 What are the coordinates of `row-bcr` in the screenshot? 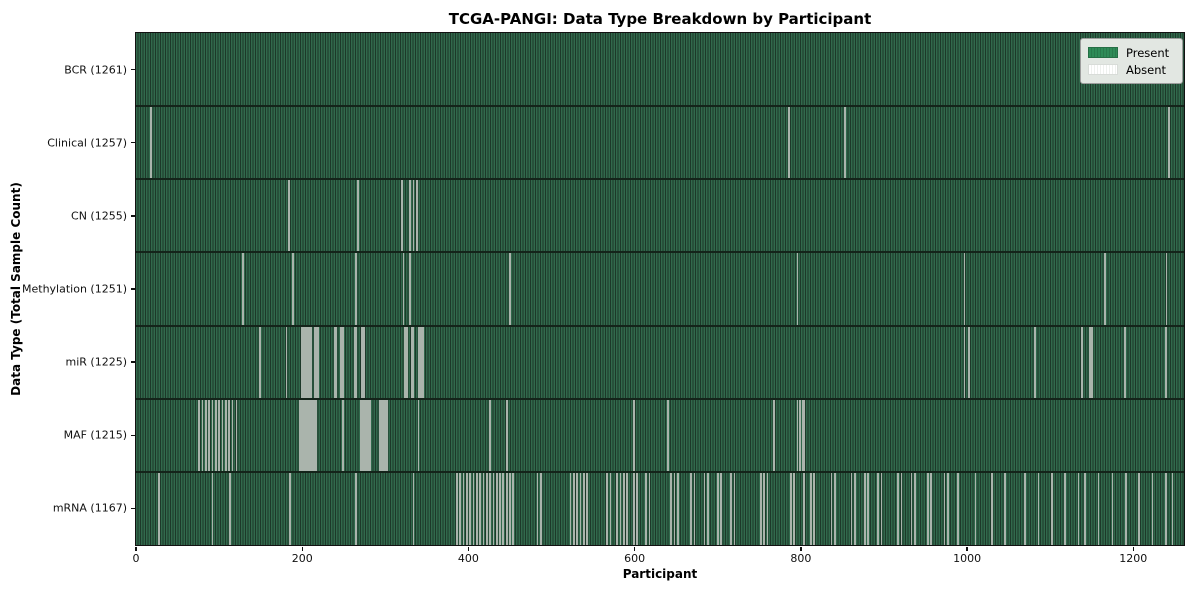 It's located at (660, 70).